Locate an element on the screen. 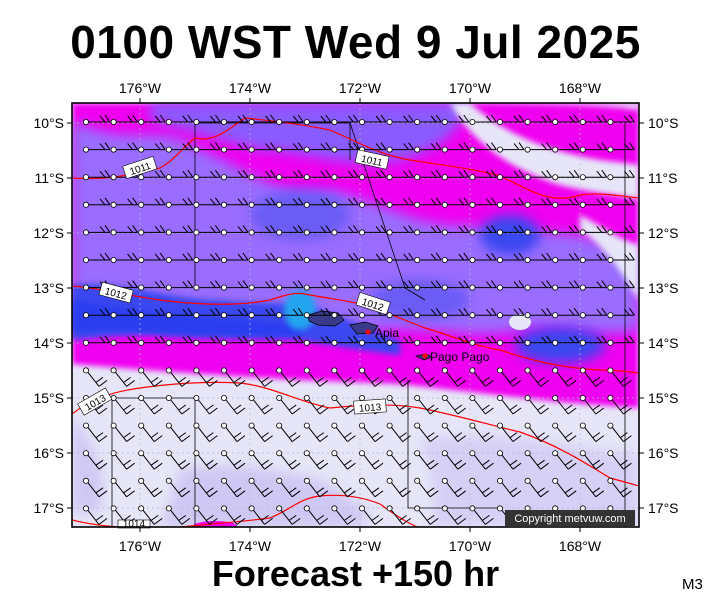  longitude-labels-top: 176°W 174°W 172°W 170°W 168°W is located at coordinates (360, 88).